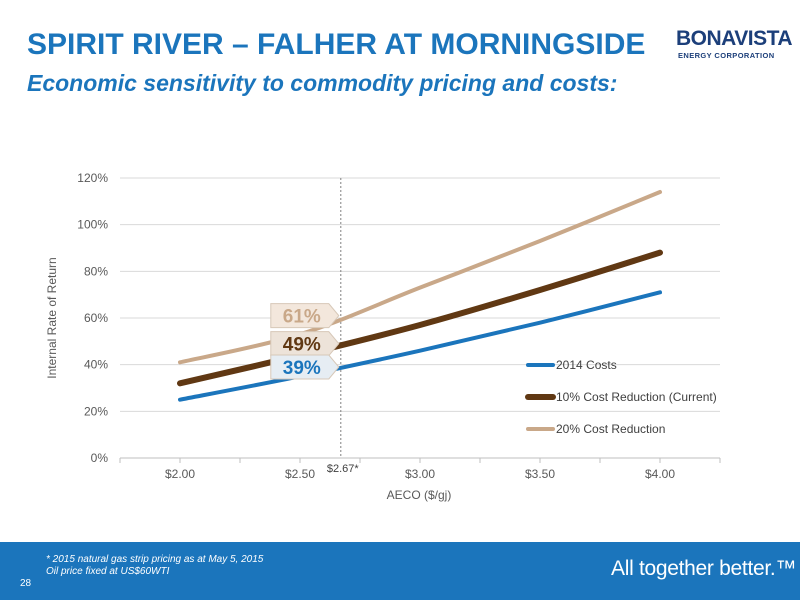 The height and width of the screenshot is (600, 800). What do you see at coordinates (180, 474) in the screenshot?
I see `x-tick-label: $2.00` at bounding box center [180, 474].